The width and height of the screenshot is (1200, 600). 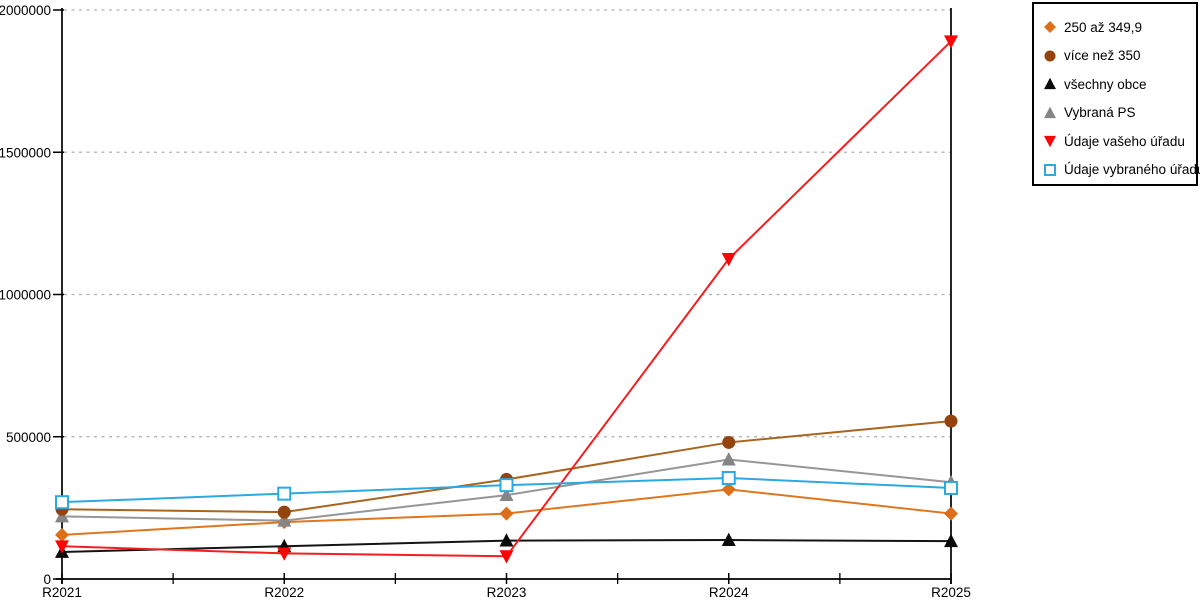 I want to click on legend-item-vice-nez-350: více než 350, so click(x=1116, y=56).